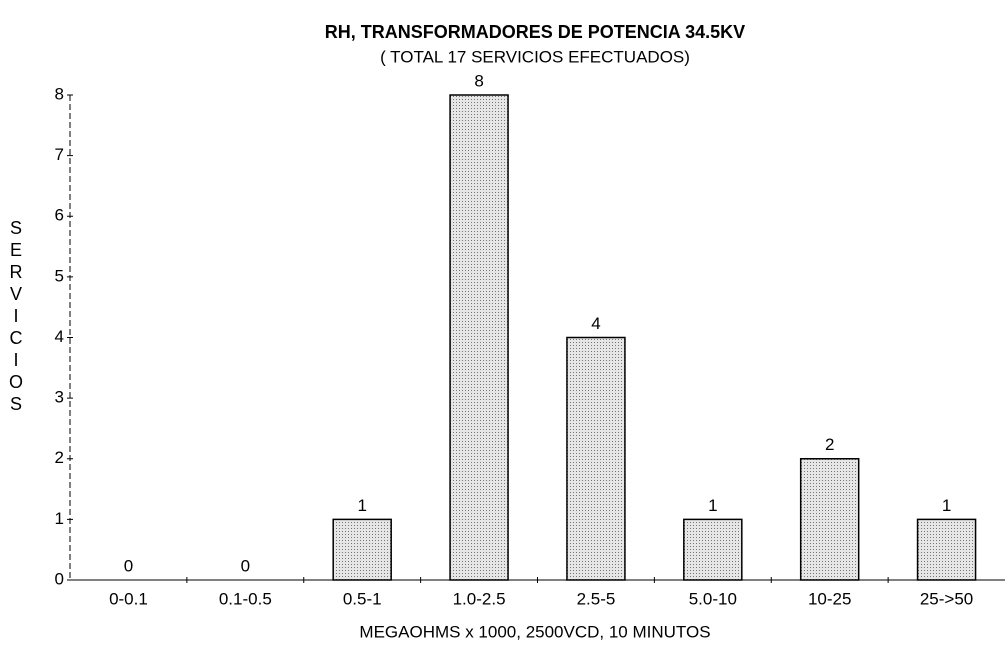  I want to click on x-tick-label: 5.0-10, so click(713, 598).